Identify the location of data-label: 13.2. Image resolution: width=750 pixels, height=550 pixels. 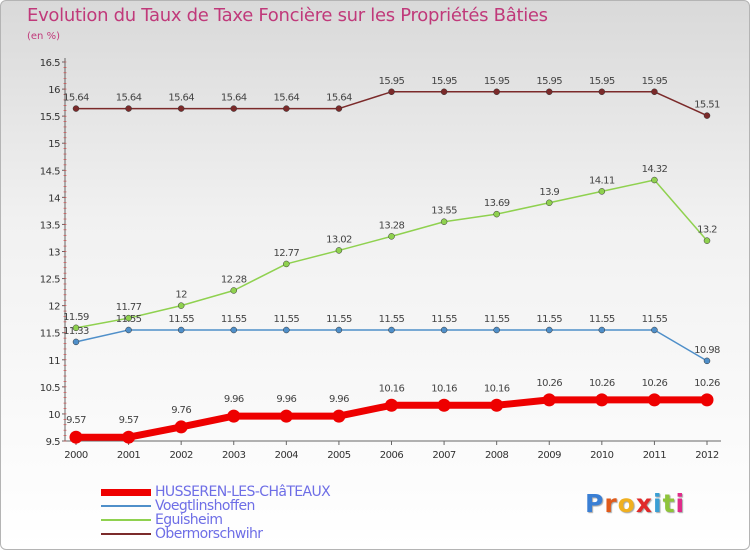
(707, 230).